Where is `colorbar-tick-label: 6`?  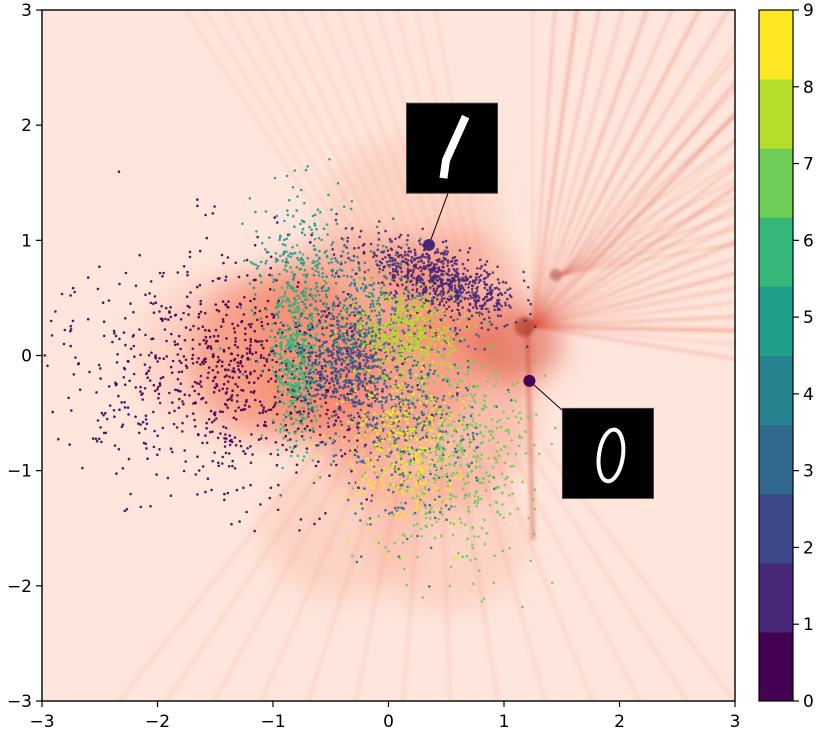
colorbar-tick-label: 6 is located at coordinates (808, 241).